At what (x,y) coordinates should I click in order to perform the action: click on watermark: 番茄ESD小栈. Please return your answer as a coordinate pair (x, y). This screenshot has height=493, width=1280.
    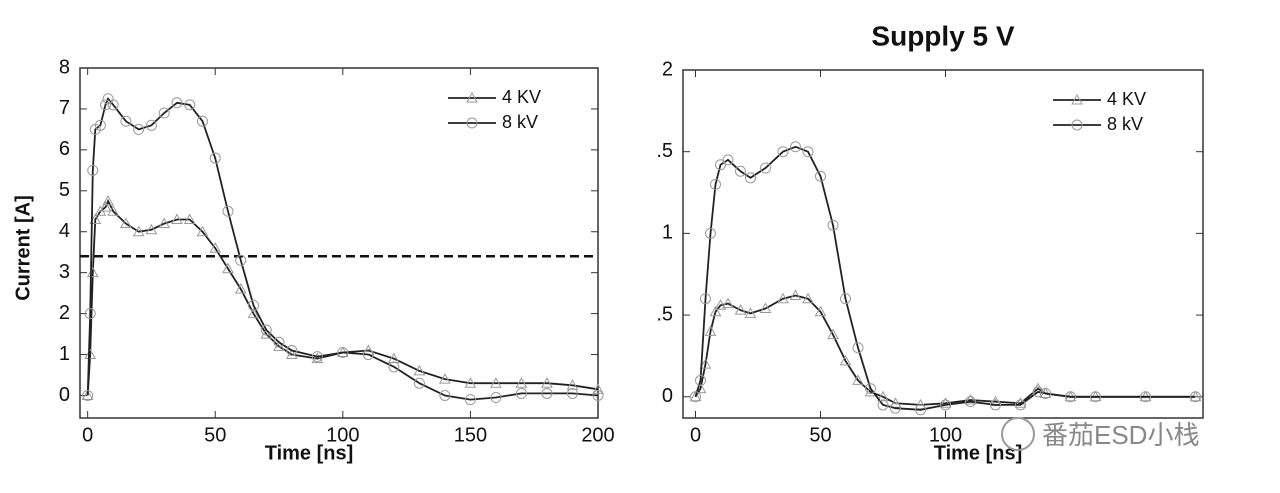
    Looking at the image, I should click on (1100, 434).